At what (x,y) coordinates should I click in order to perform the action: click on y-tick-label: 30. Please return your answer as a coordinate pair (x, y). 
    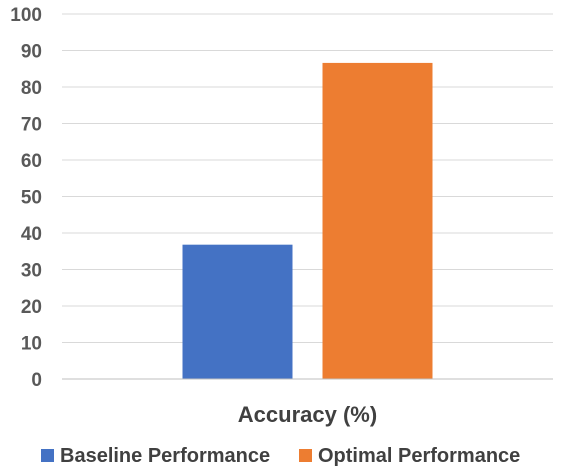
    Looking at the image, I should click on (31, 271).